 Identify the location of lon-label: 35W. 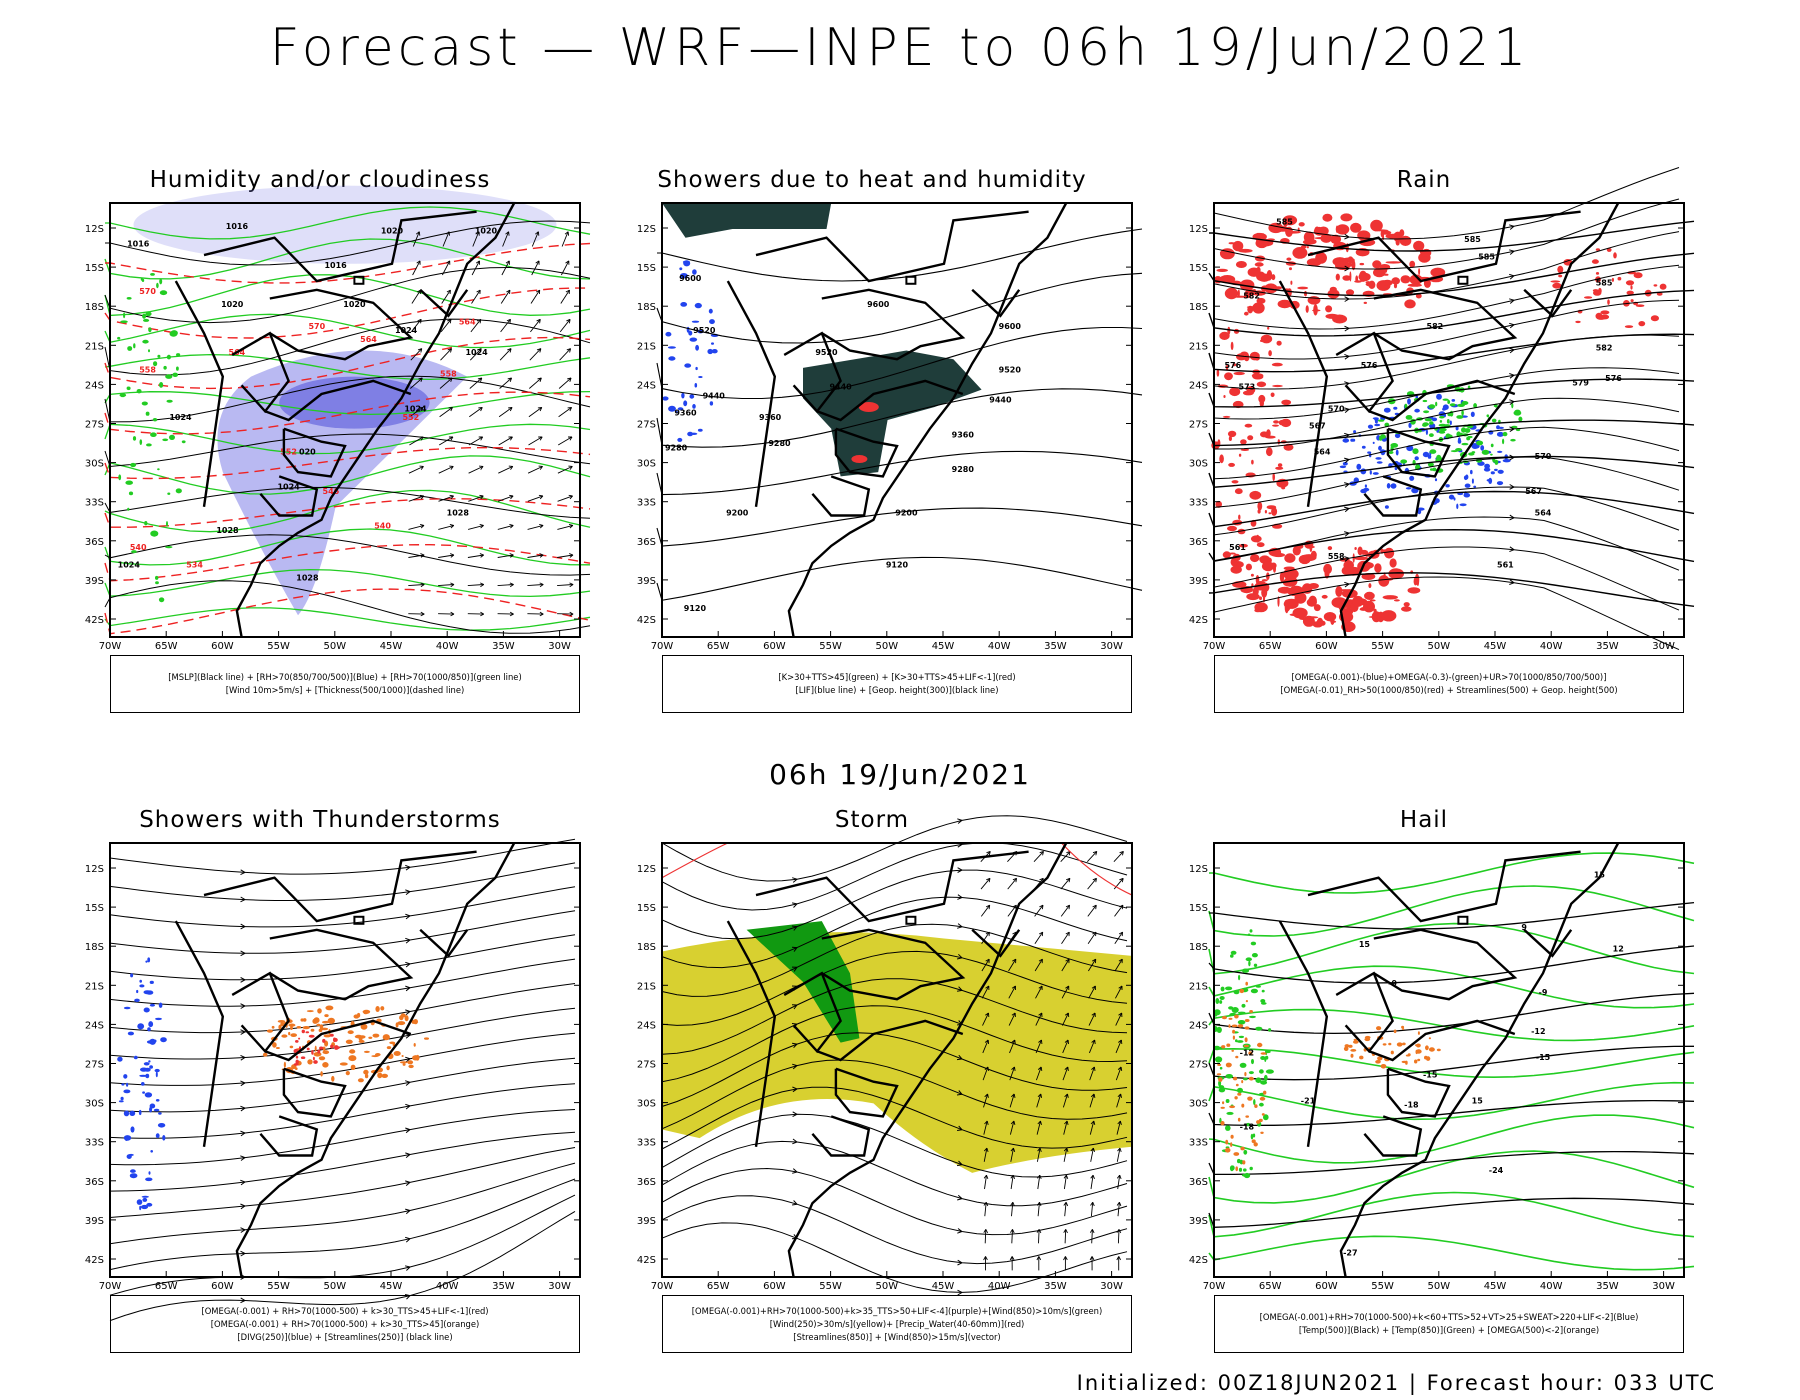
(503, 646).